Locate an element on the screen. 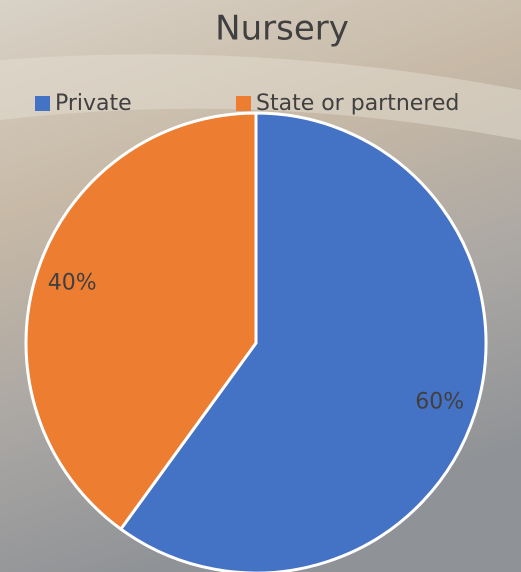 The height and width of the screenshot is (572, 521). data-label: 60% is located at coordinates (439, 402).